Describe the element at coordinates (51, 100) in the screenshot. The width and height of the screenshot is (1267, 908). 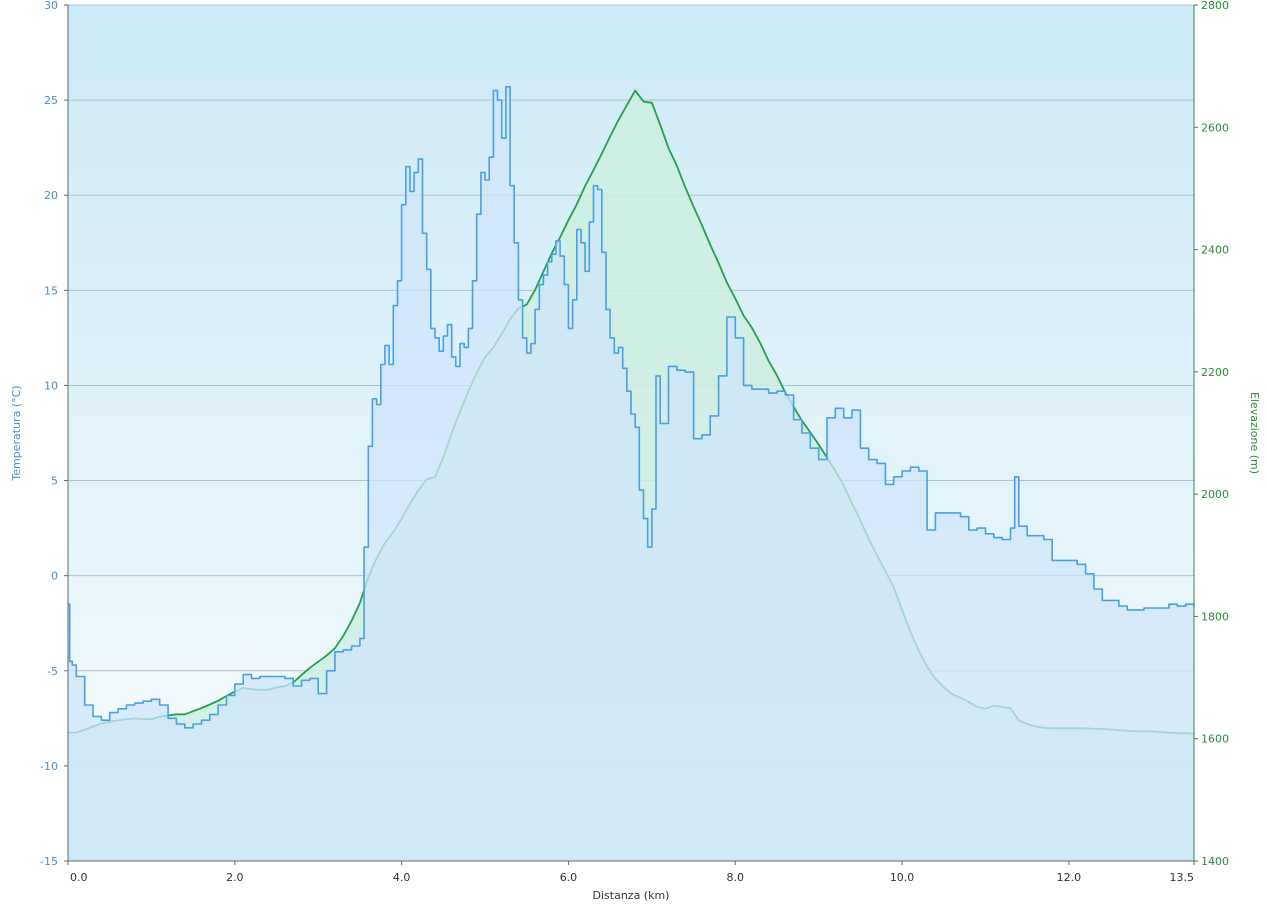
I see `tick-label: 25` at that location.